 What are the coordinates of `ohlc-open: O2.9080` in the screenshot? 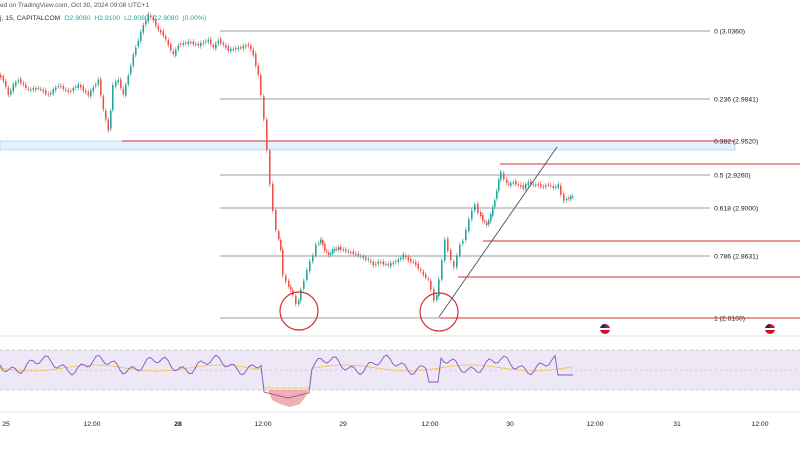 It's located at (77, 18).